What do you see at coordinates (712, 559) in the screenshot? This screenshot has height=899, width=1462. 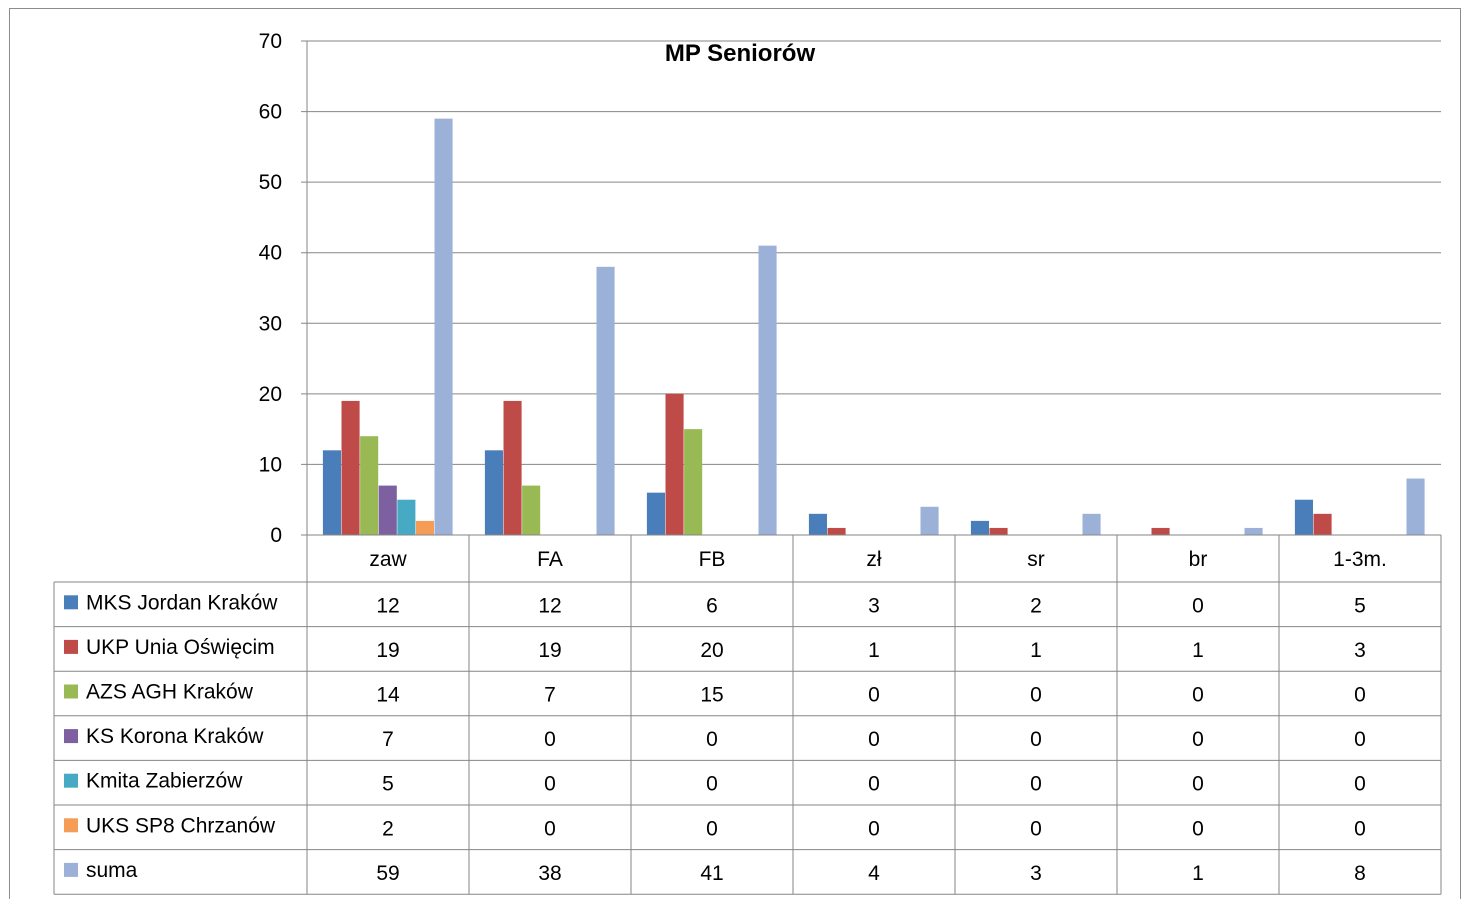 I see `x-category-label: FB` at bounding box center [712, 559].